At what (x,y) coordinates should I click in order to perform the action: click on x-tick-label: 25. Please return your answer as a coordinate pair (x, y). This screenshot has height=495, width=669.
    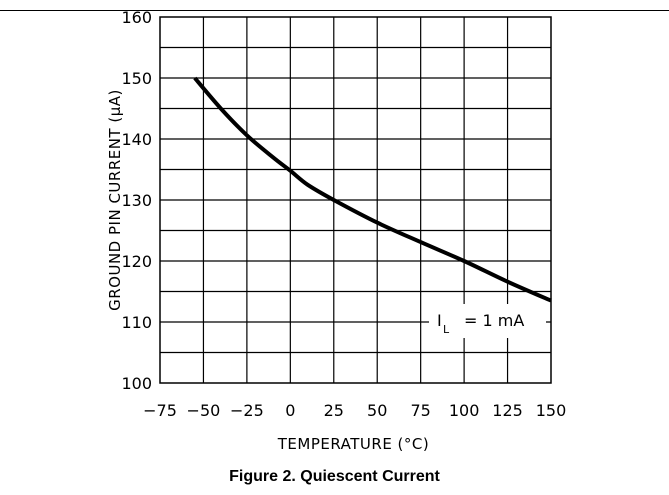
    Looking at the image, I should click on (334, 410).